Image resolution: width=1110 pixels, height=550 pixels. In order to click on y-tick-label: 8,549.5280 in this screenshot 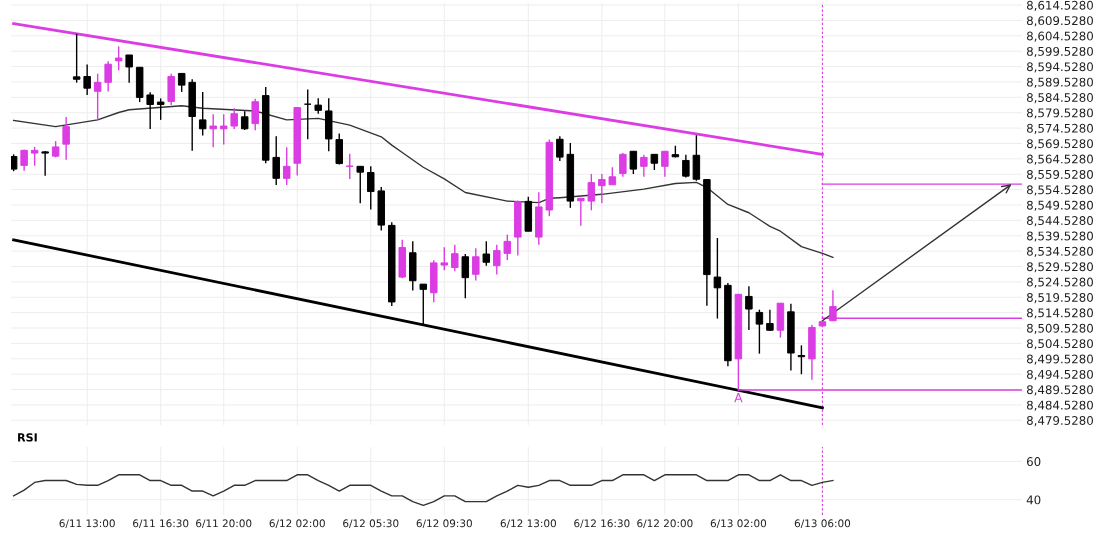, I will do `click(1059, 205)`.